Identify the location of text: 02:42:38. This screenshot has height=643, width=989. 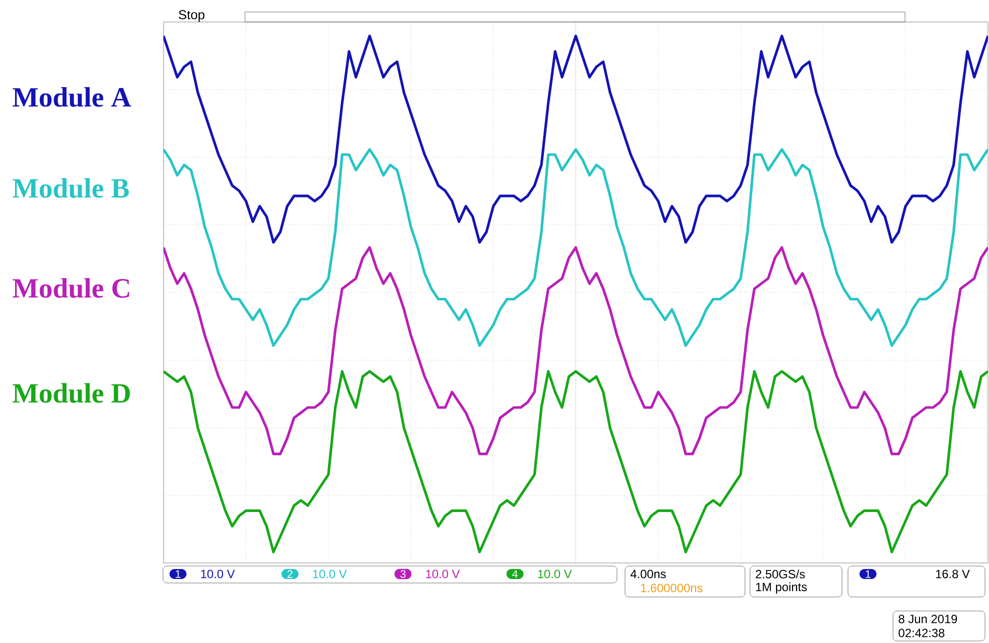
(921, 633).